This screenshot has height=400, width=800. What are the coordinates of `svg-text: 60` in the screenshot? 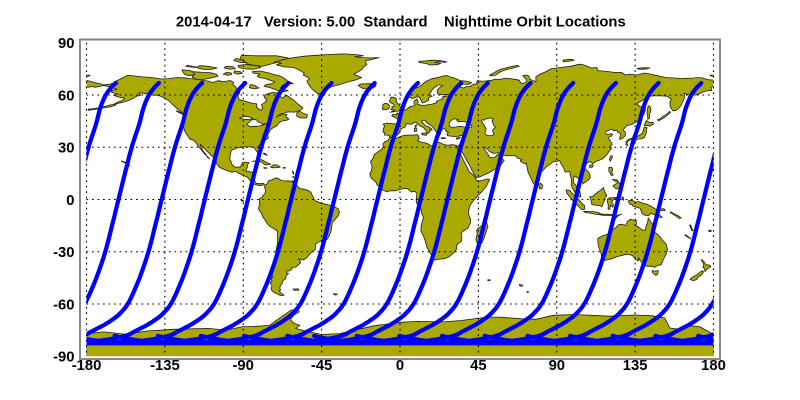 It's located at (66, 96).